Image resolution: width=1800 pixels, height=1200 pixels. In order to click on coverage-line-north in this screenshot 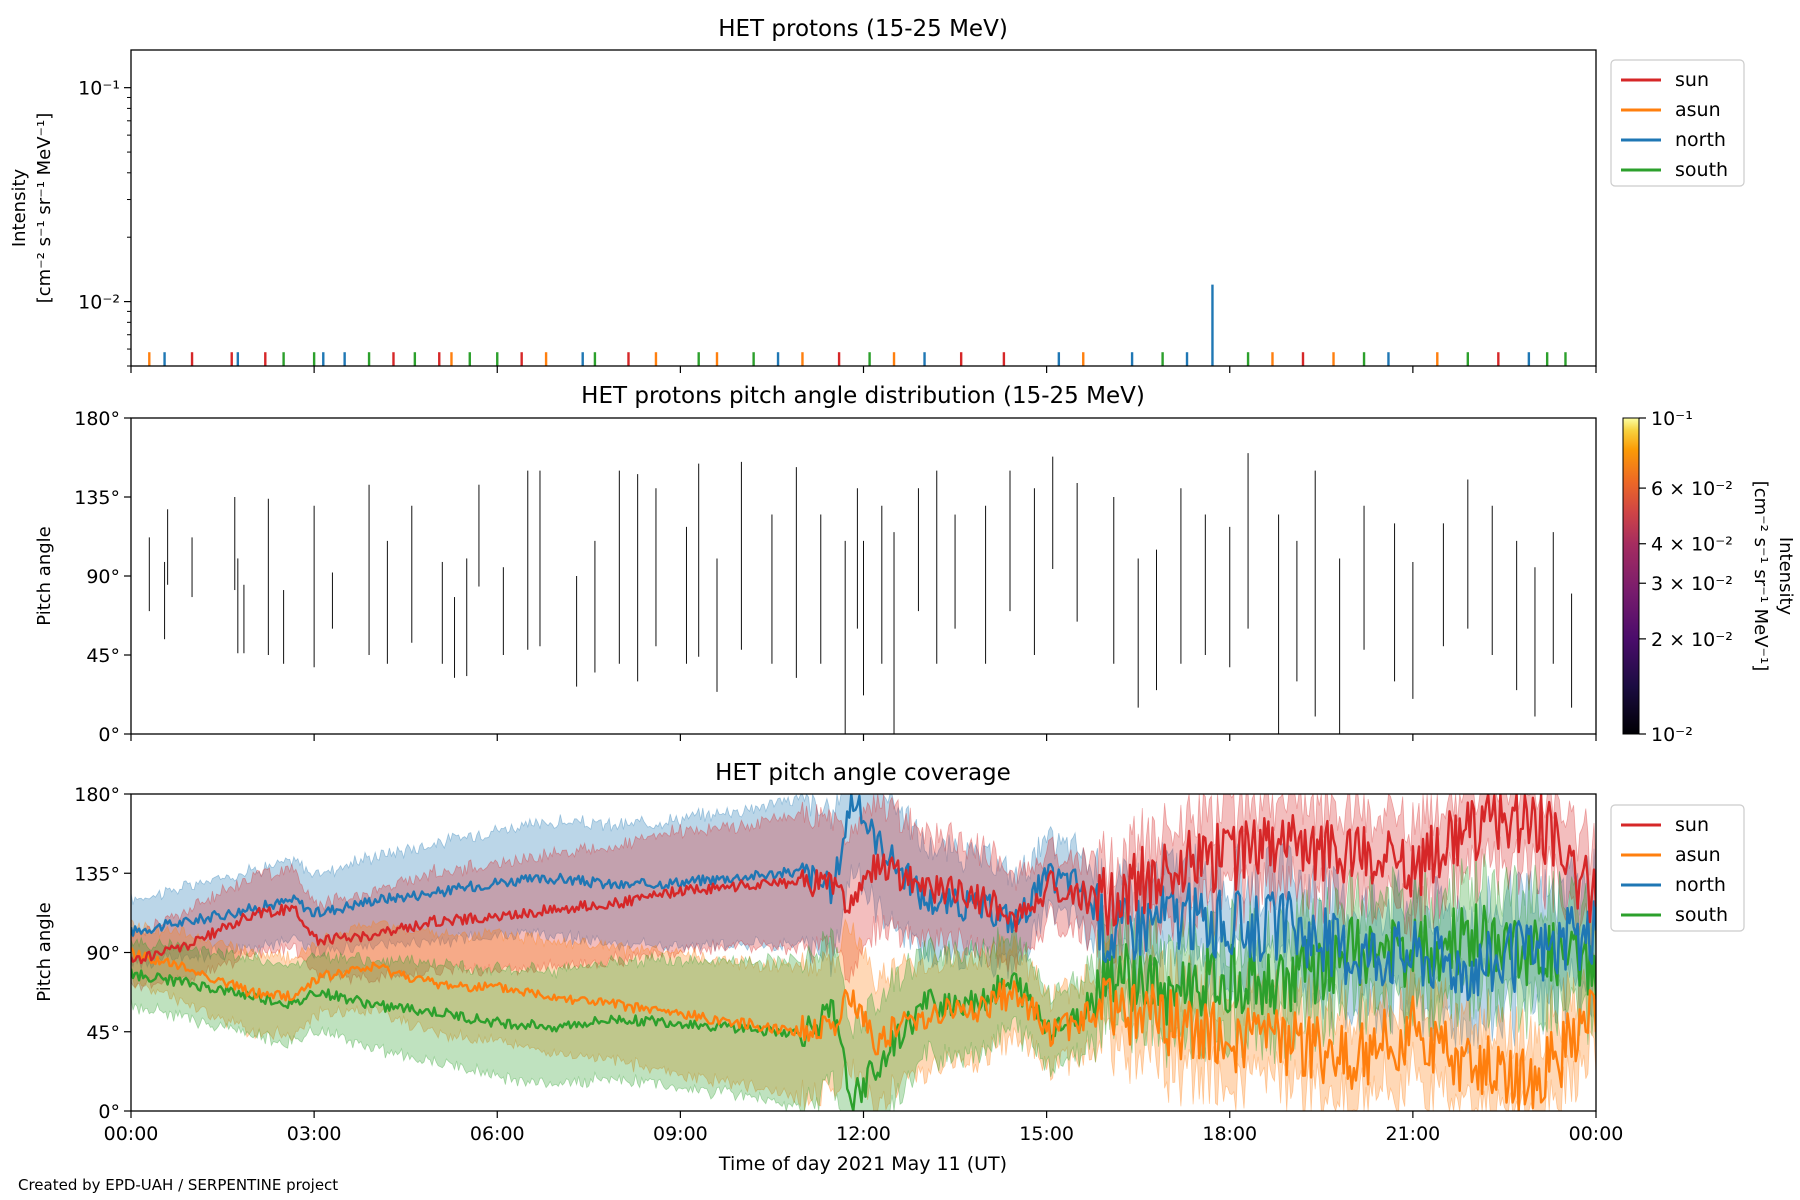, I will do `click(863, 898)`.